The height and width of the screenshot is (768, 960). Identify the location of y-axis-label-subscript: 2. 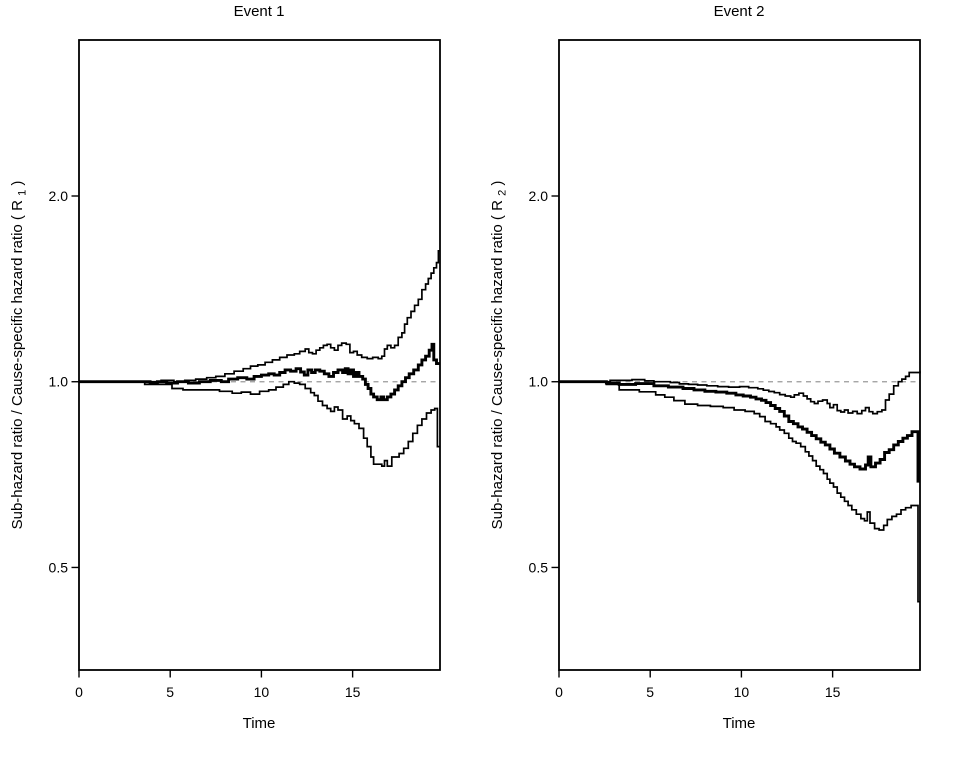
(503, 193).